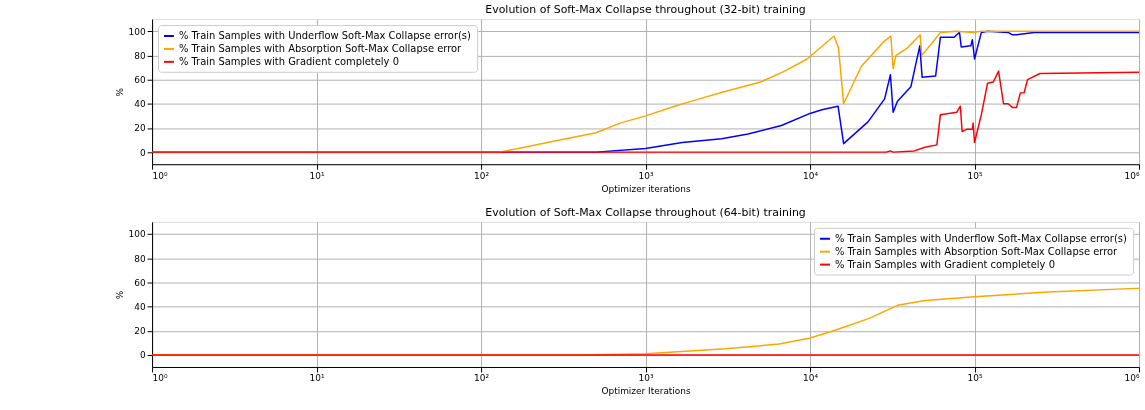 This screenshot has width=1145, height=410. I want to click on x-axis-title: Optimizer iterations, so click(646, 188).